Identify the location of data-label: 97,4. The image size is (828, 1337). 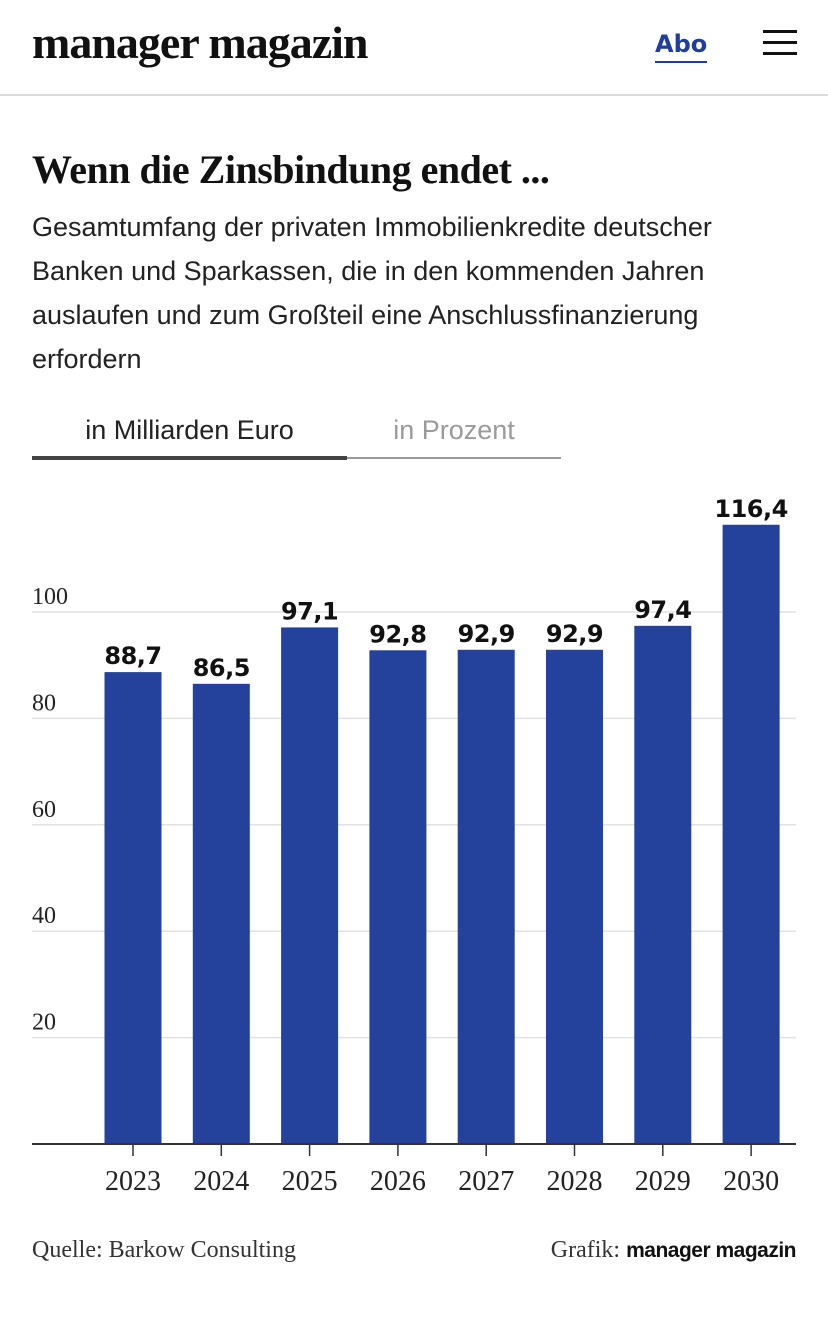
(662, 610).